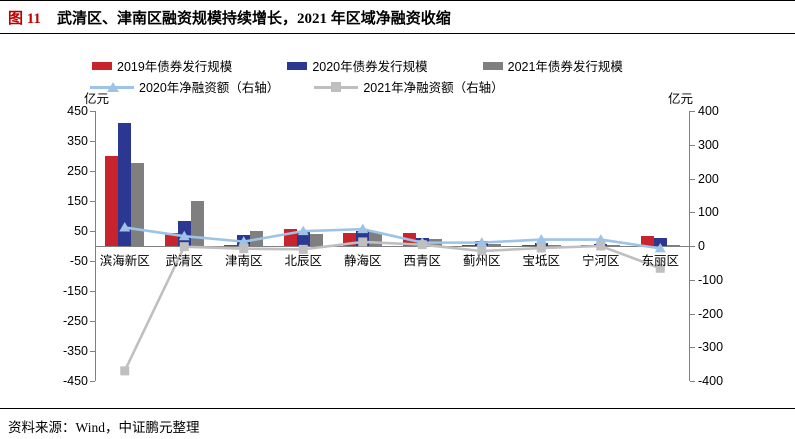 This screenshot has width=795, height=439. Describe the element at coordinates (600, 261) in the screenshot. I see `category-label: 宁河区` at that location.